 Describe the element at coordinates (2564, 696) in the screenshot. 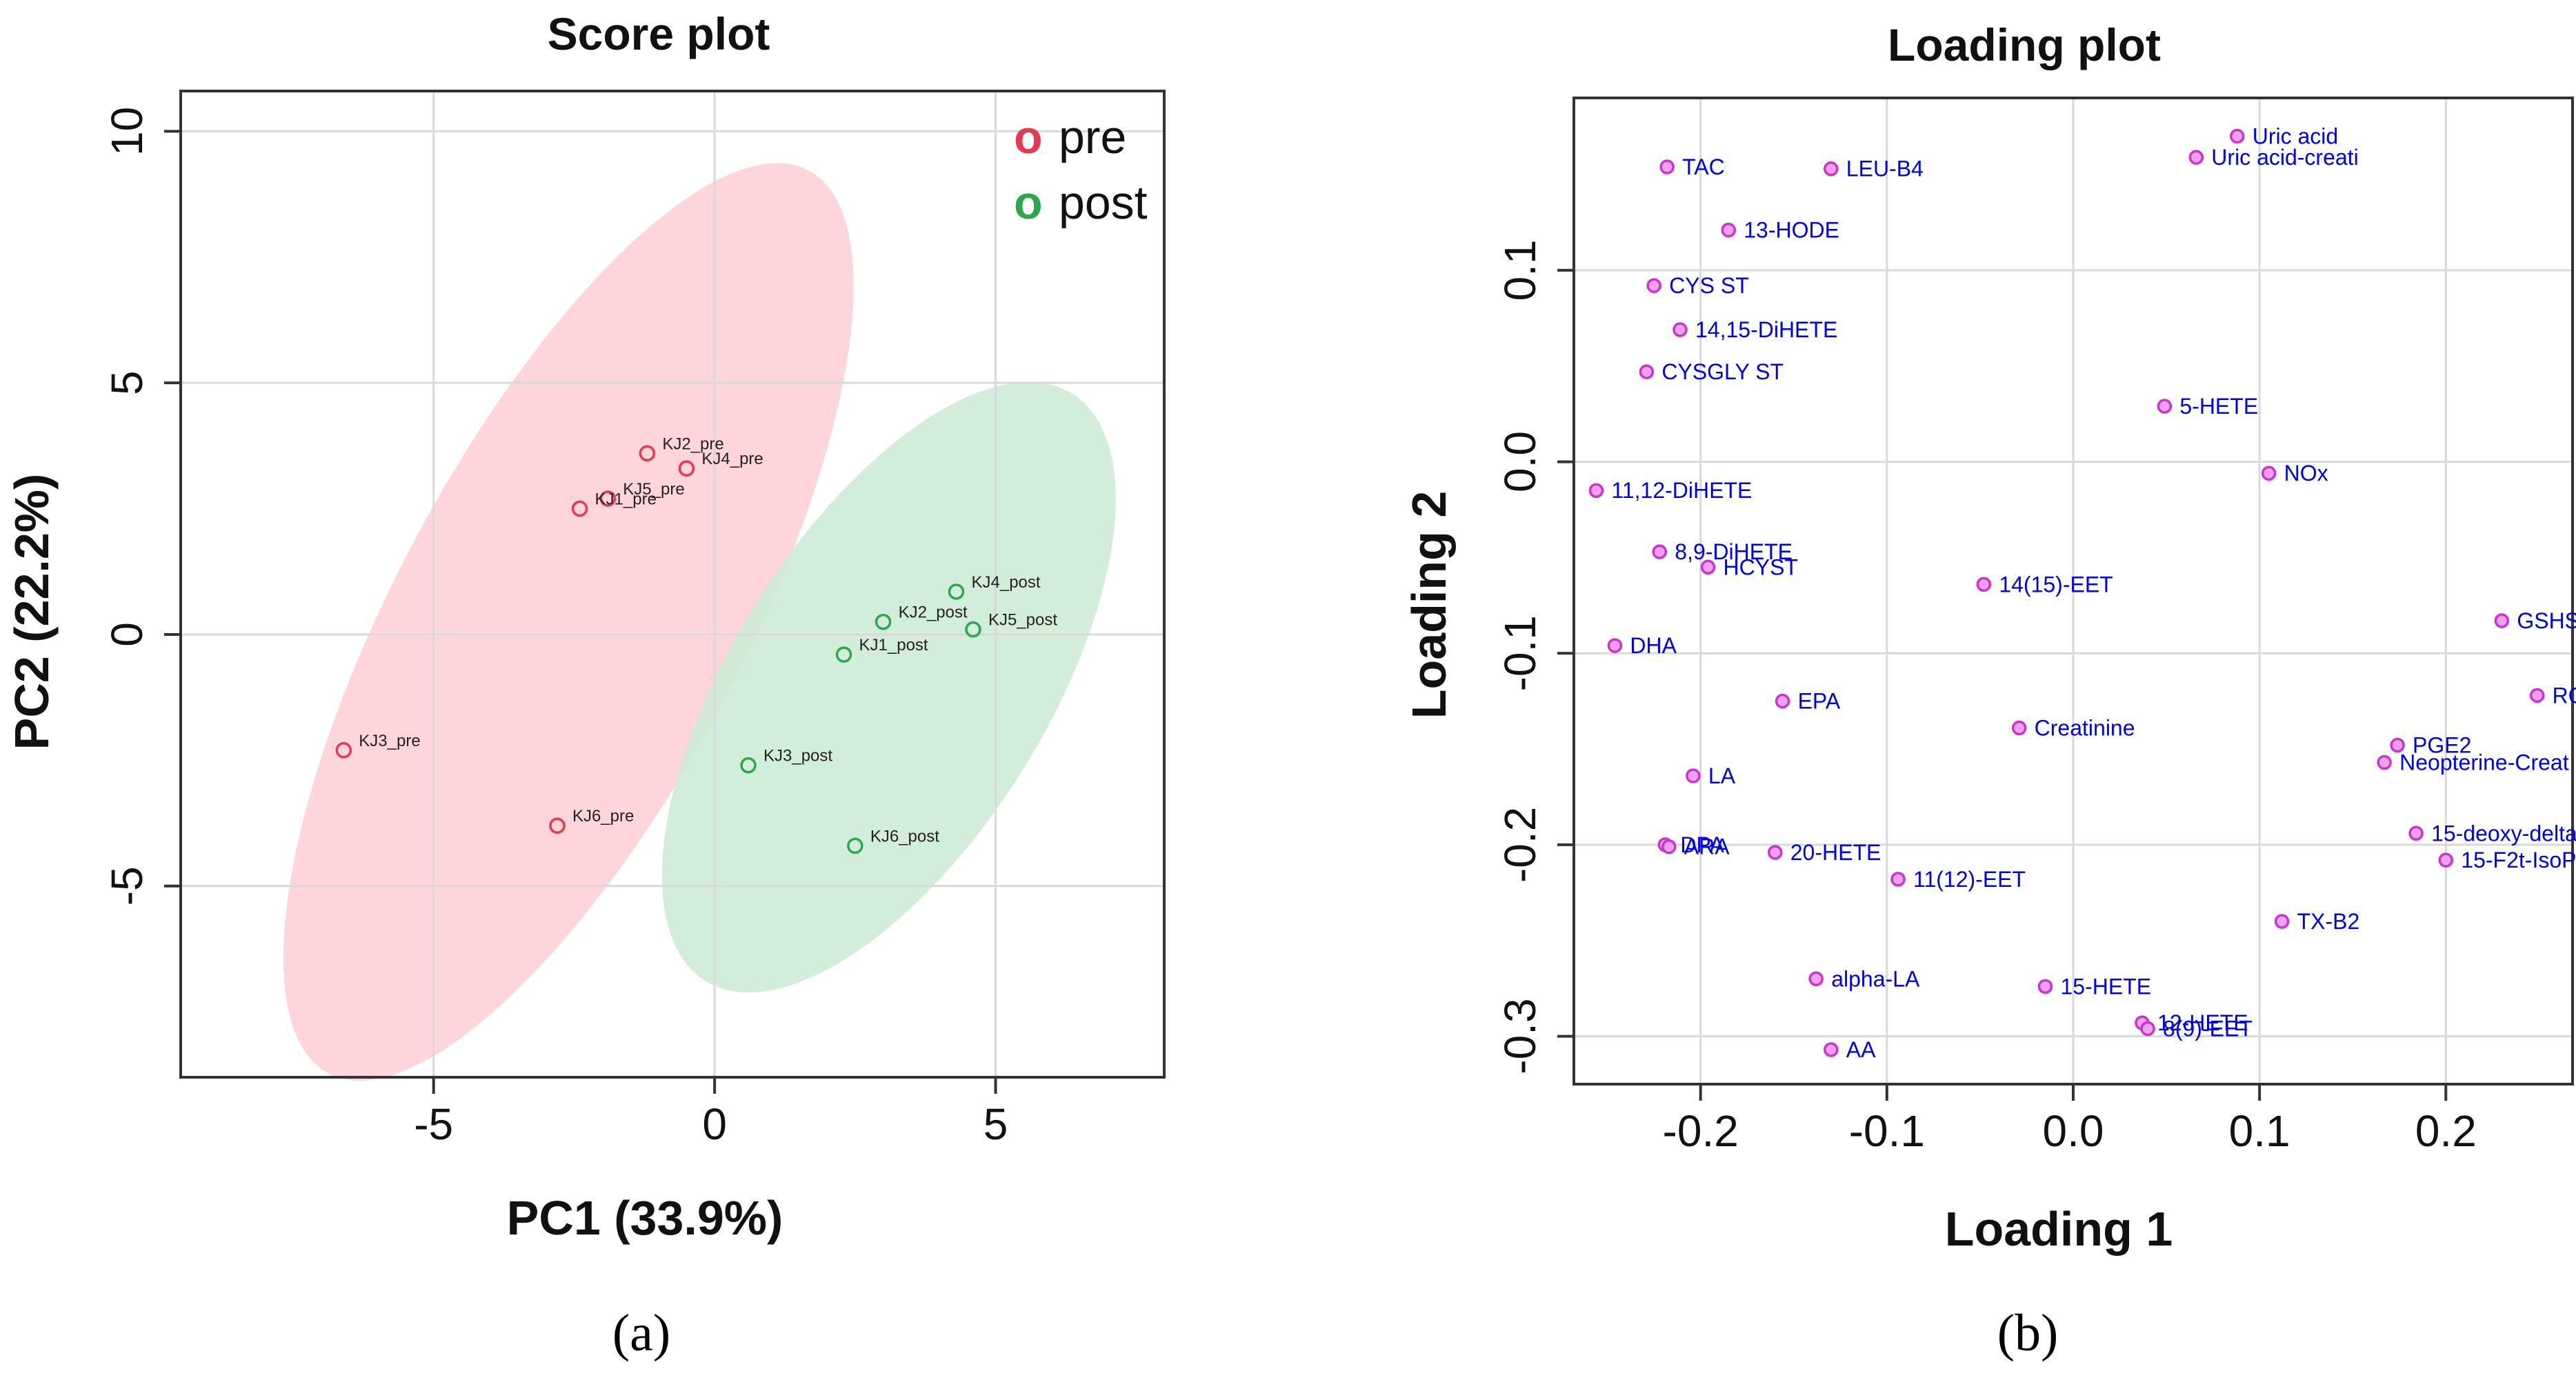

I see `point-label-ros: ROS` at that location.